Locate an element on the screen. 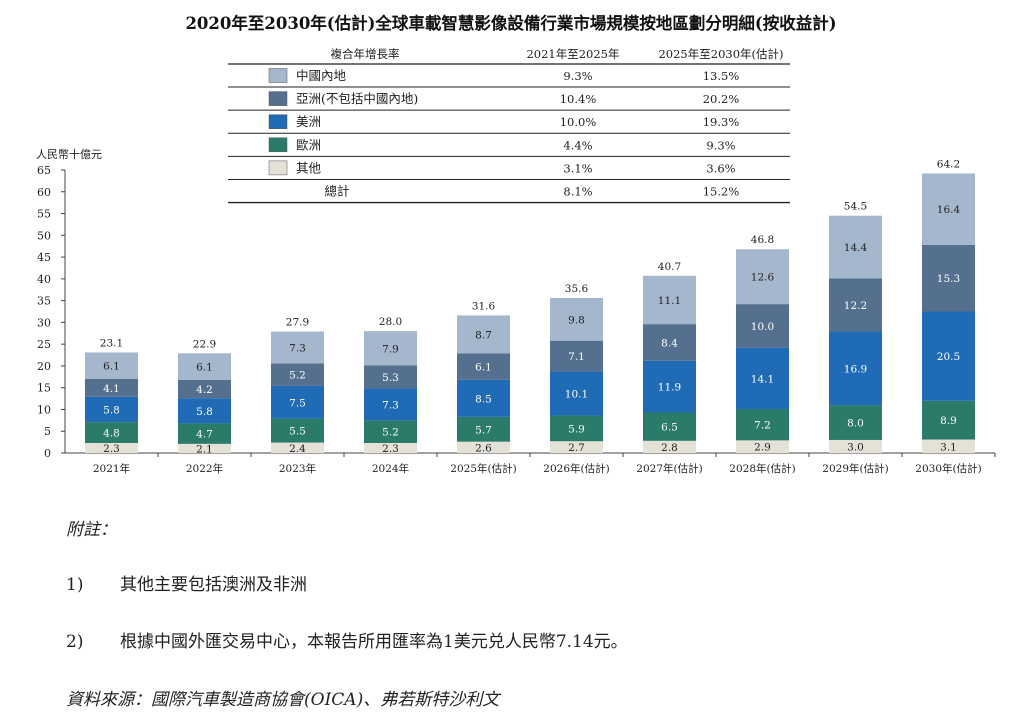 This screenshot has height=720, width=1023. bar-value-label: 5.2 is located at coordinates (297, 376).